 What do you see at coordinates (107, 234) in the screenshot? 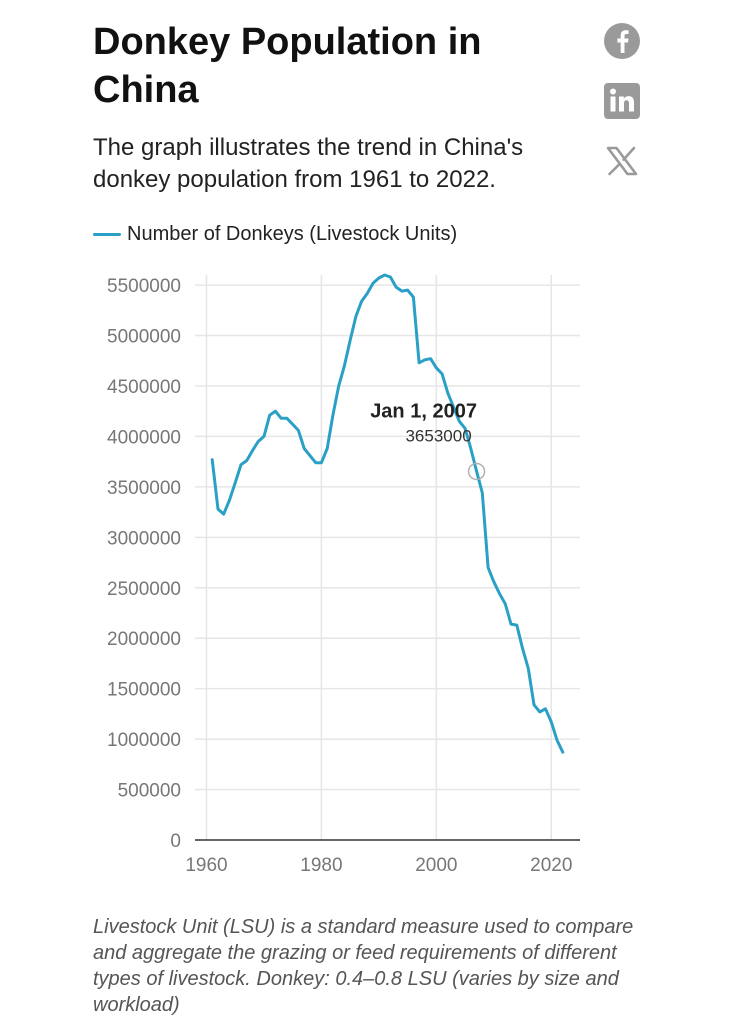
I see `legend-swatch` at bounding box center [107, 234].